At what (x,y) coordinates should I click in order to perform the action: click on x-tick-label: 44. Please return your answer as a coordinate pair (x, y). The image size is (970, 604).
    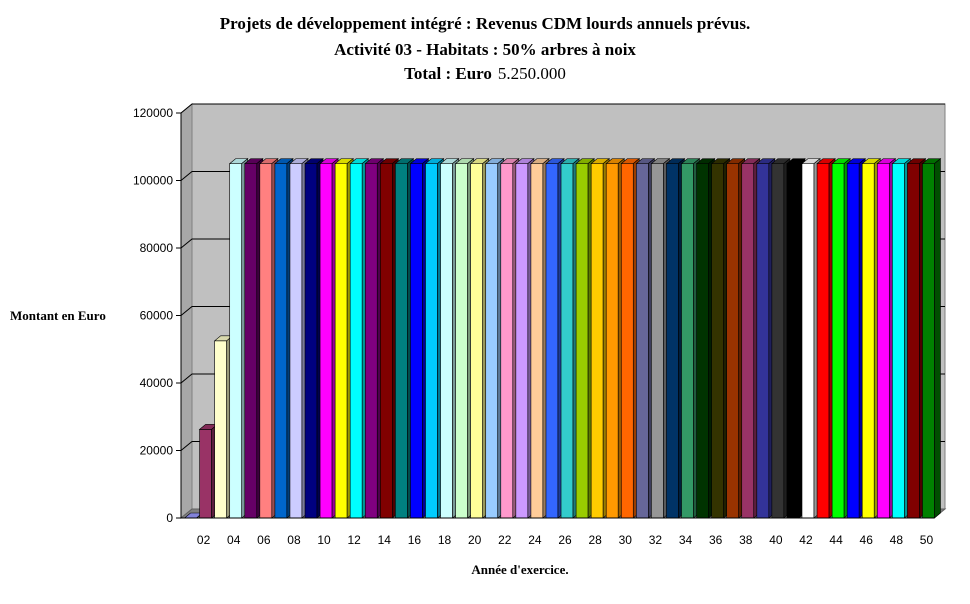
    Looking at the image, I should click on (836, 540).